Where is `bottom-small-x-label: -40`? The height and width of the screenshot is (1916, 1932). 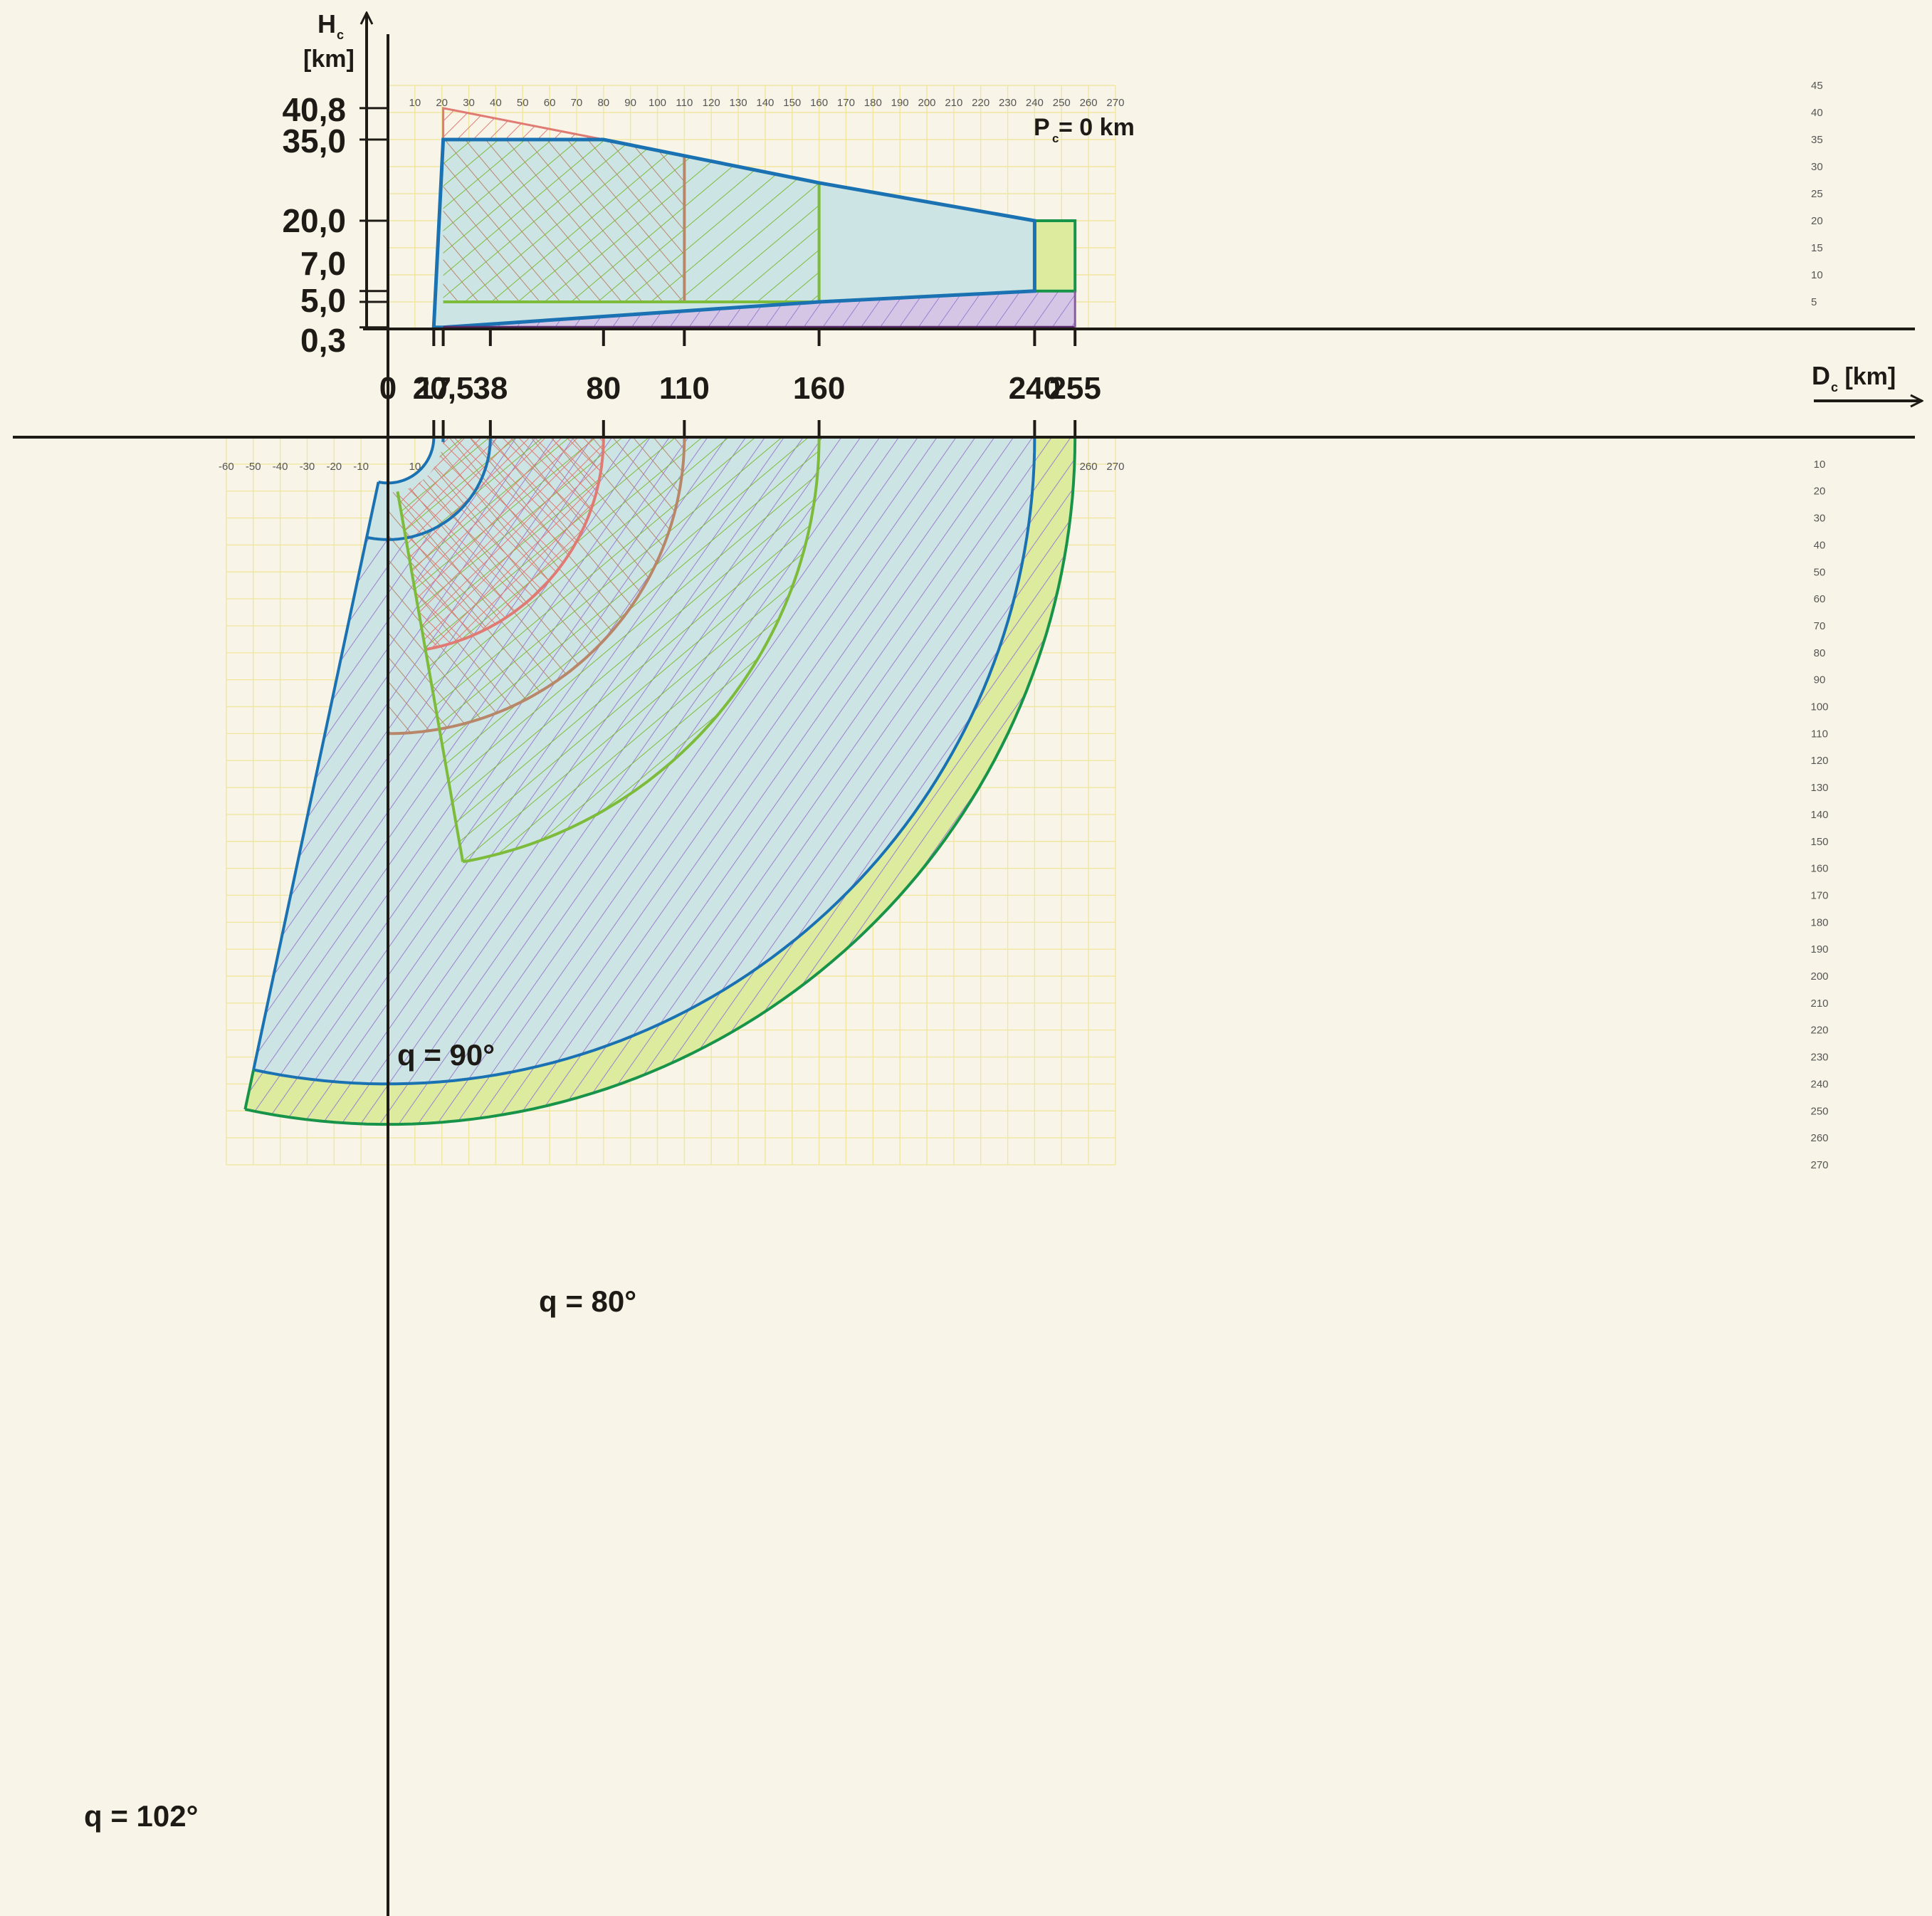
bottom-small-x-label: -40 is located at coordinates (280, 467).